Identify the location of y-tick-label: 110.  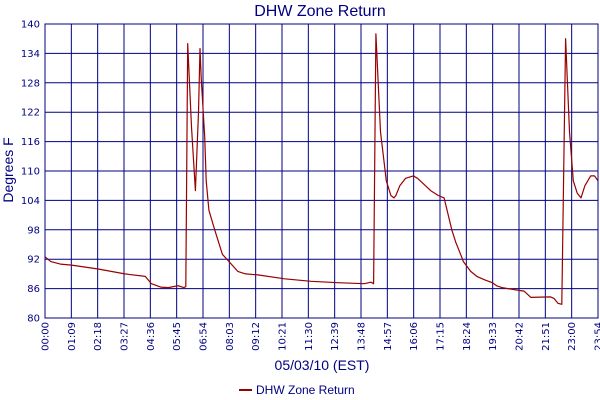
(30, 172).